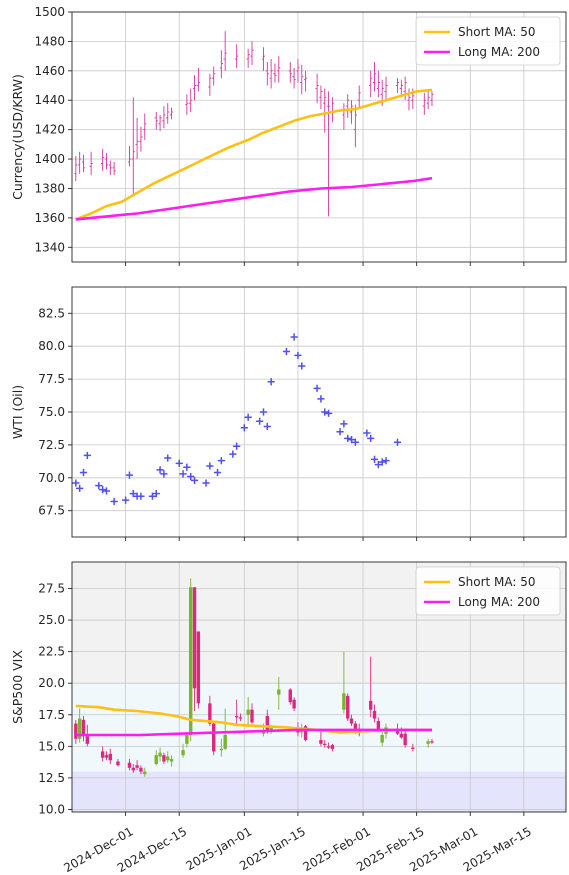 This screenshot has width=569, height=875. I want to click on y-tick-label: 25.0, so click(51, 620).